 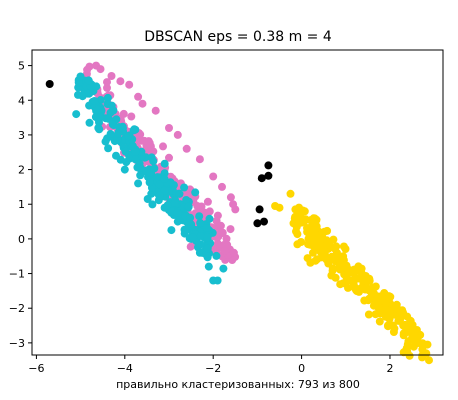 I want to click on x-tick-label: 2, so click(x=389, y=368).